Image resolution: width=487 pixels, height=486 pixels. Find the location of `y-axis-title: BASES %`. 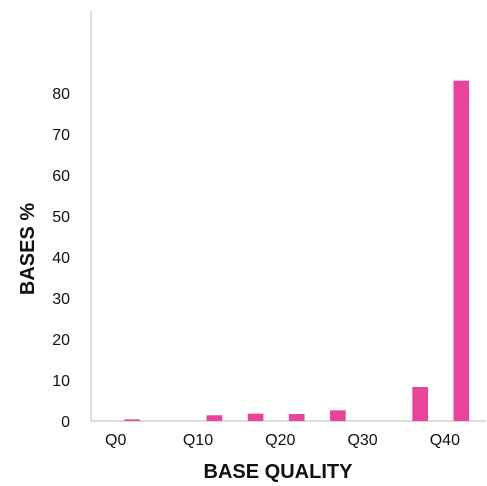

y-axis-title: BASES % is located at coordinates (28, 249).